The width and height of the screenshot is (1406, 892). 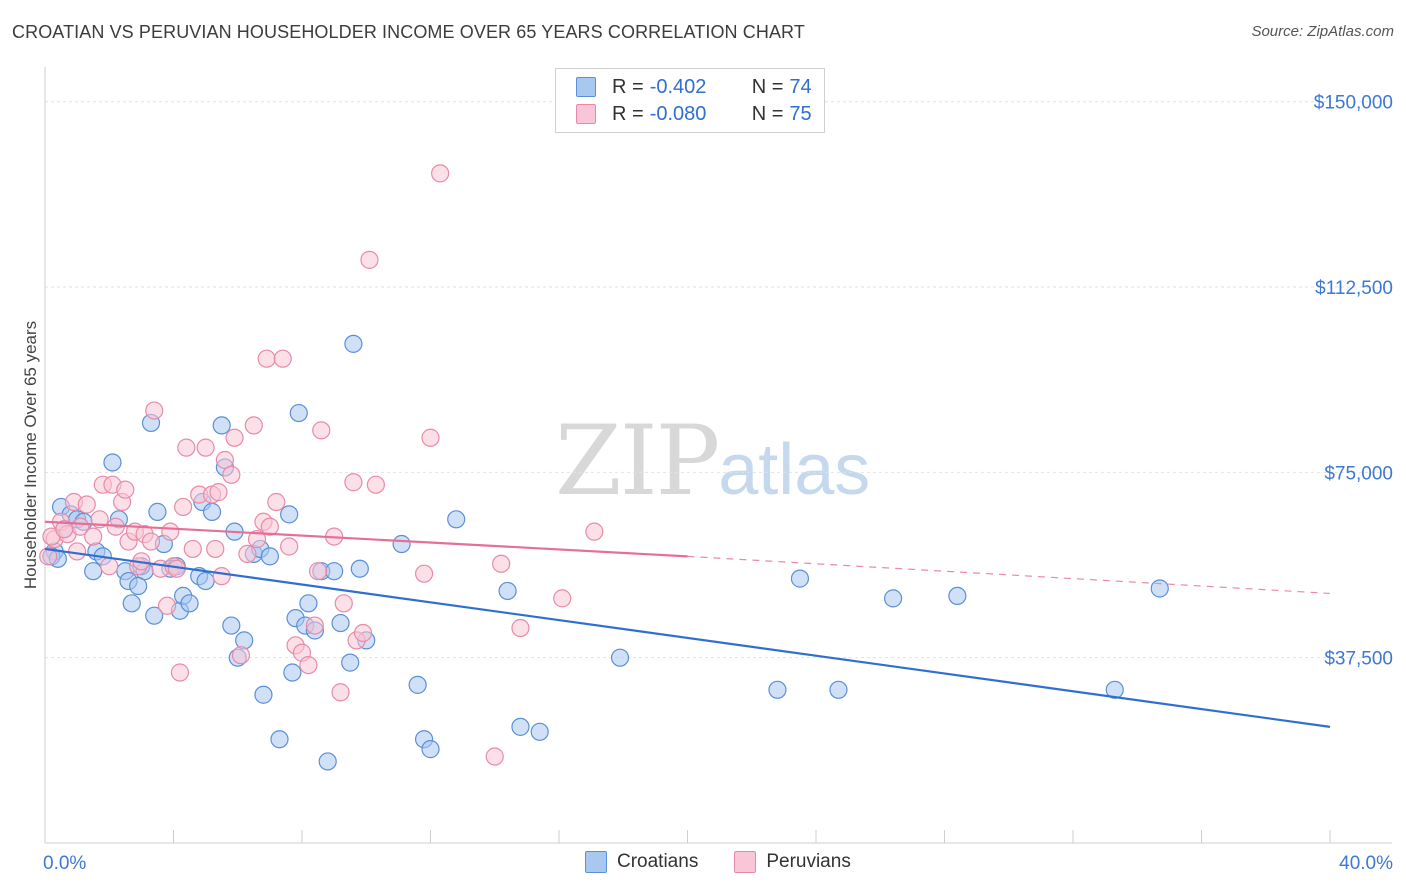 What do you see at coordinates (794, 470) in the screenshot?
I see `watermark-atlas: atlas` at bounding box center [794, 470].